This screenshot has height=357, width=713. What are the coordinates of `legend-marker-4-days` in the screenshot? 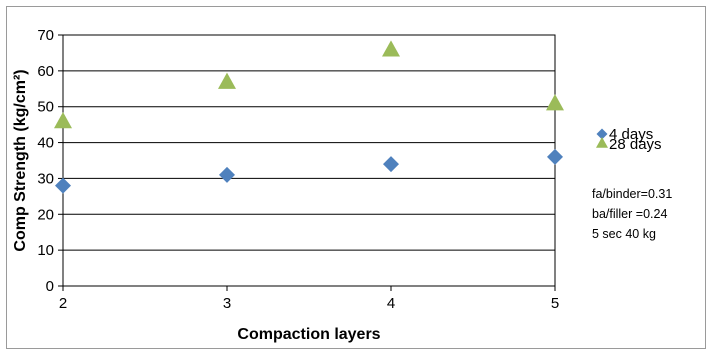 It's located at (602, 134).